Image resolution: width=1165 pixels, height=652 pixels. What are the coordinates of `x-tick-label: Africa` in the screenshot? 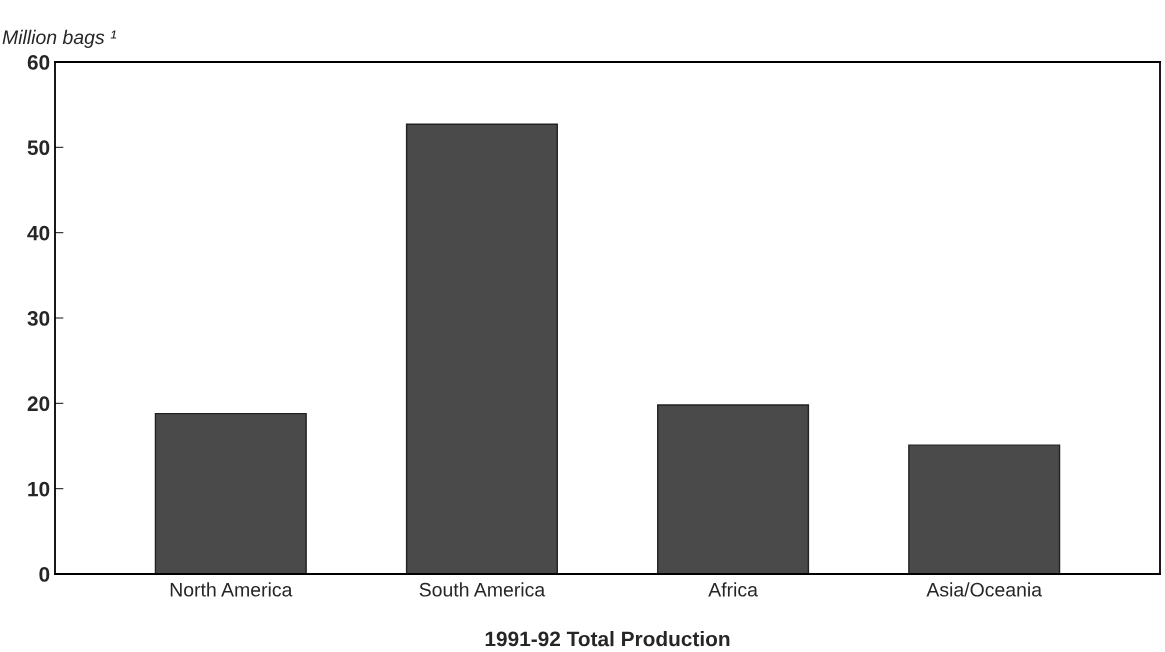 It's located at (733, 589).